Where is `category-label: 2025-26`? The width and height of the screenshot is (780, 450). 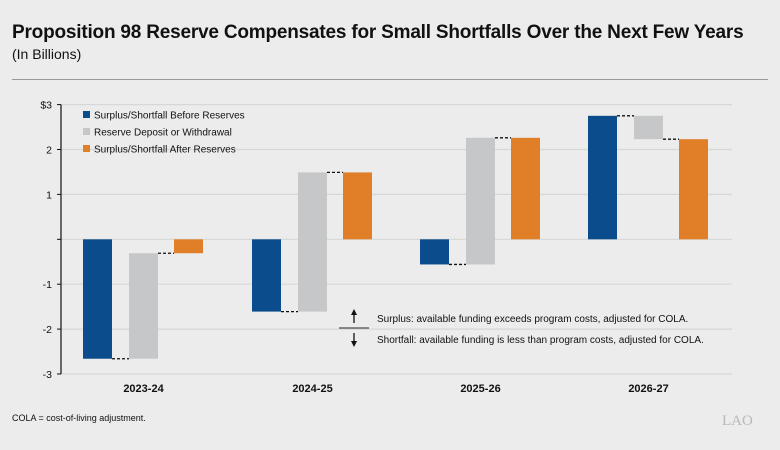
category-label: 2025-26 is located at coordinates (480, 389).